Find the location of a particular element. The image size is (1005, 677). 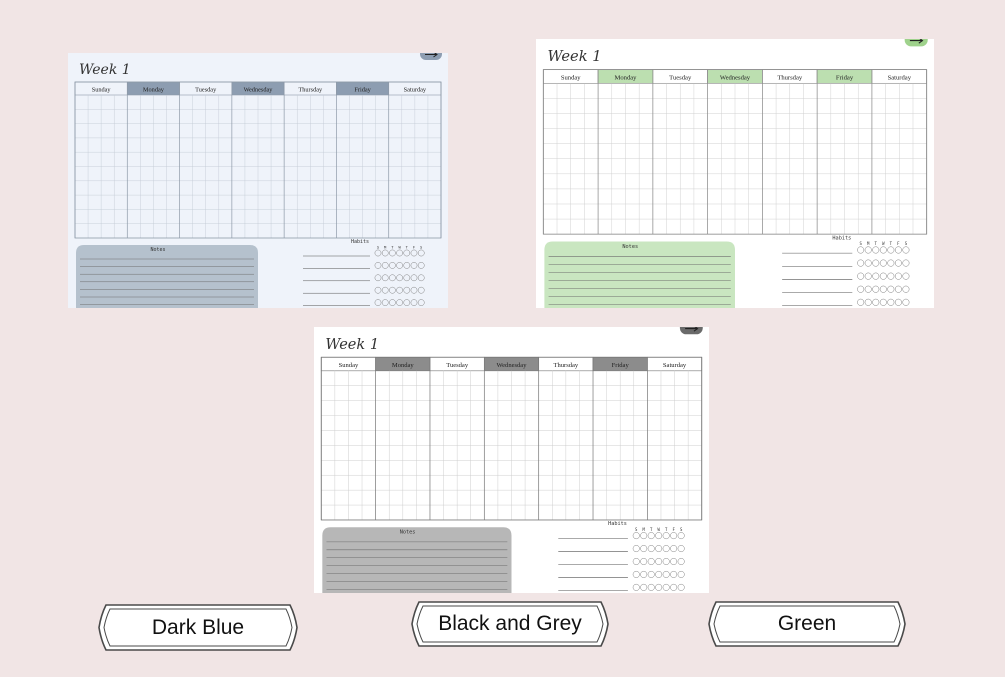

day-label: Sunday is located at coordinates (349, 365).